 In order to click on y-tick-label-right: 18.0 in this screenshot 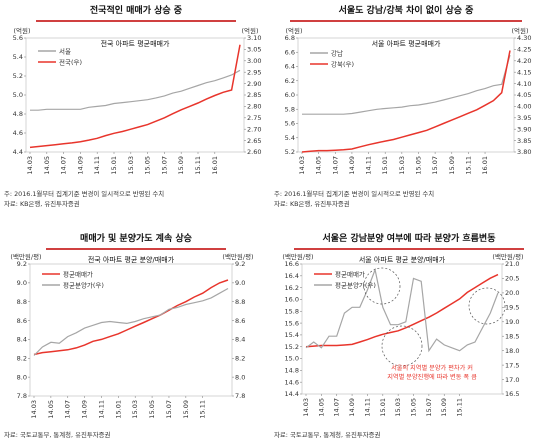, I will do `click(512, 351)`.